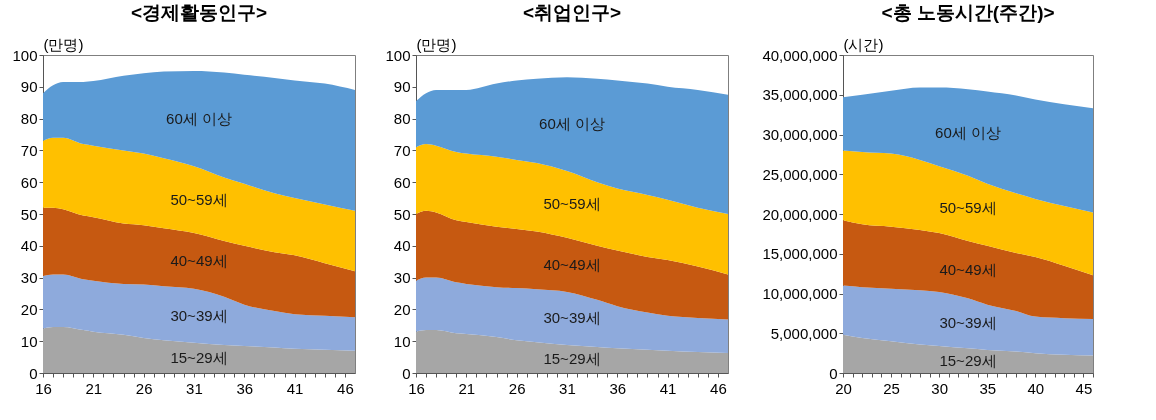  Describe the element at coordinates (968, 12) in the screenshot. I see `chart-title: <총 노동시간(주간)>` at that location.